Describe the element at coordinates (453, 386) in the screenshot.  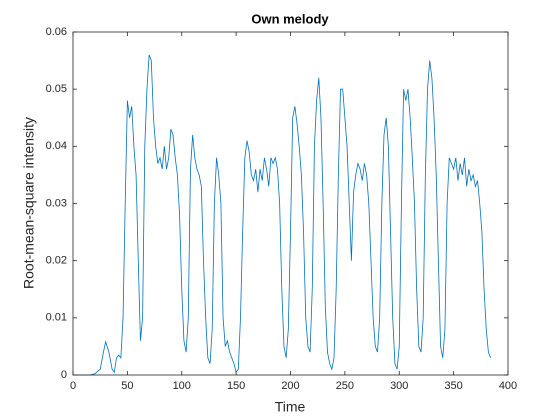
I see `x-tick-label: 350` at that location.